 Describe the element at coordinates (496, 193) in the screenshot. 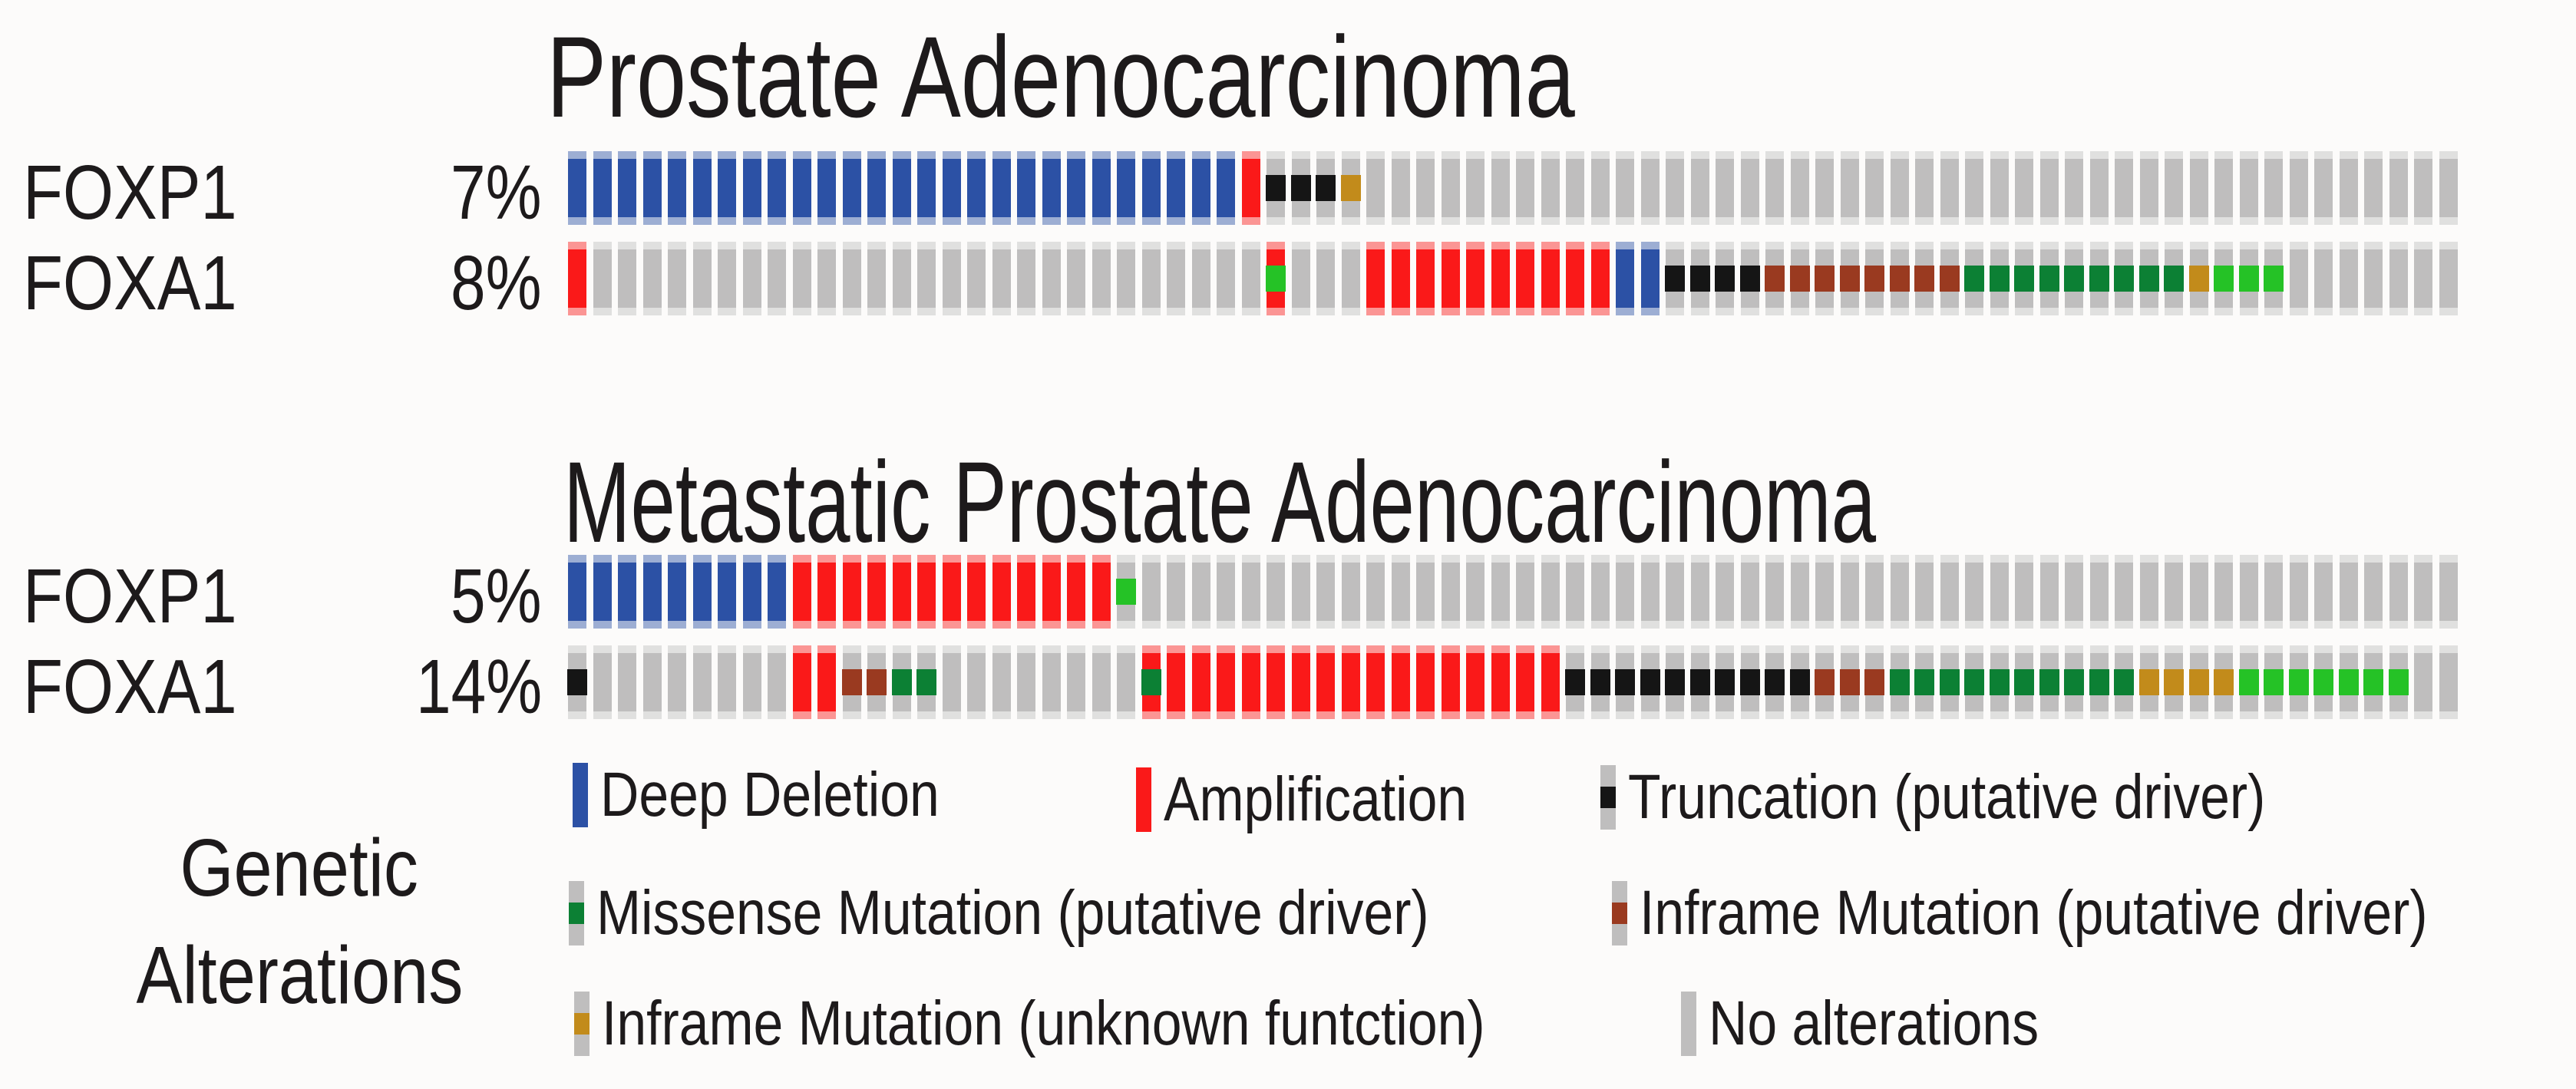

I see `percent-foxp1-primary: 7%` at that location.